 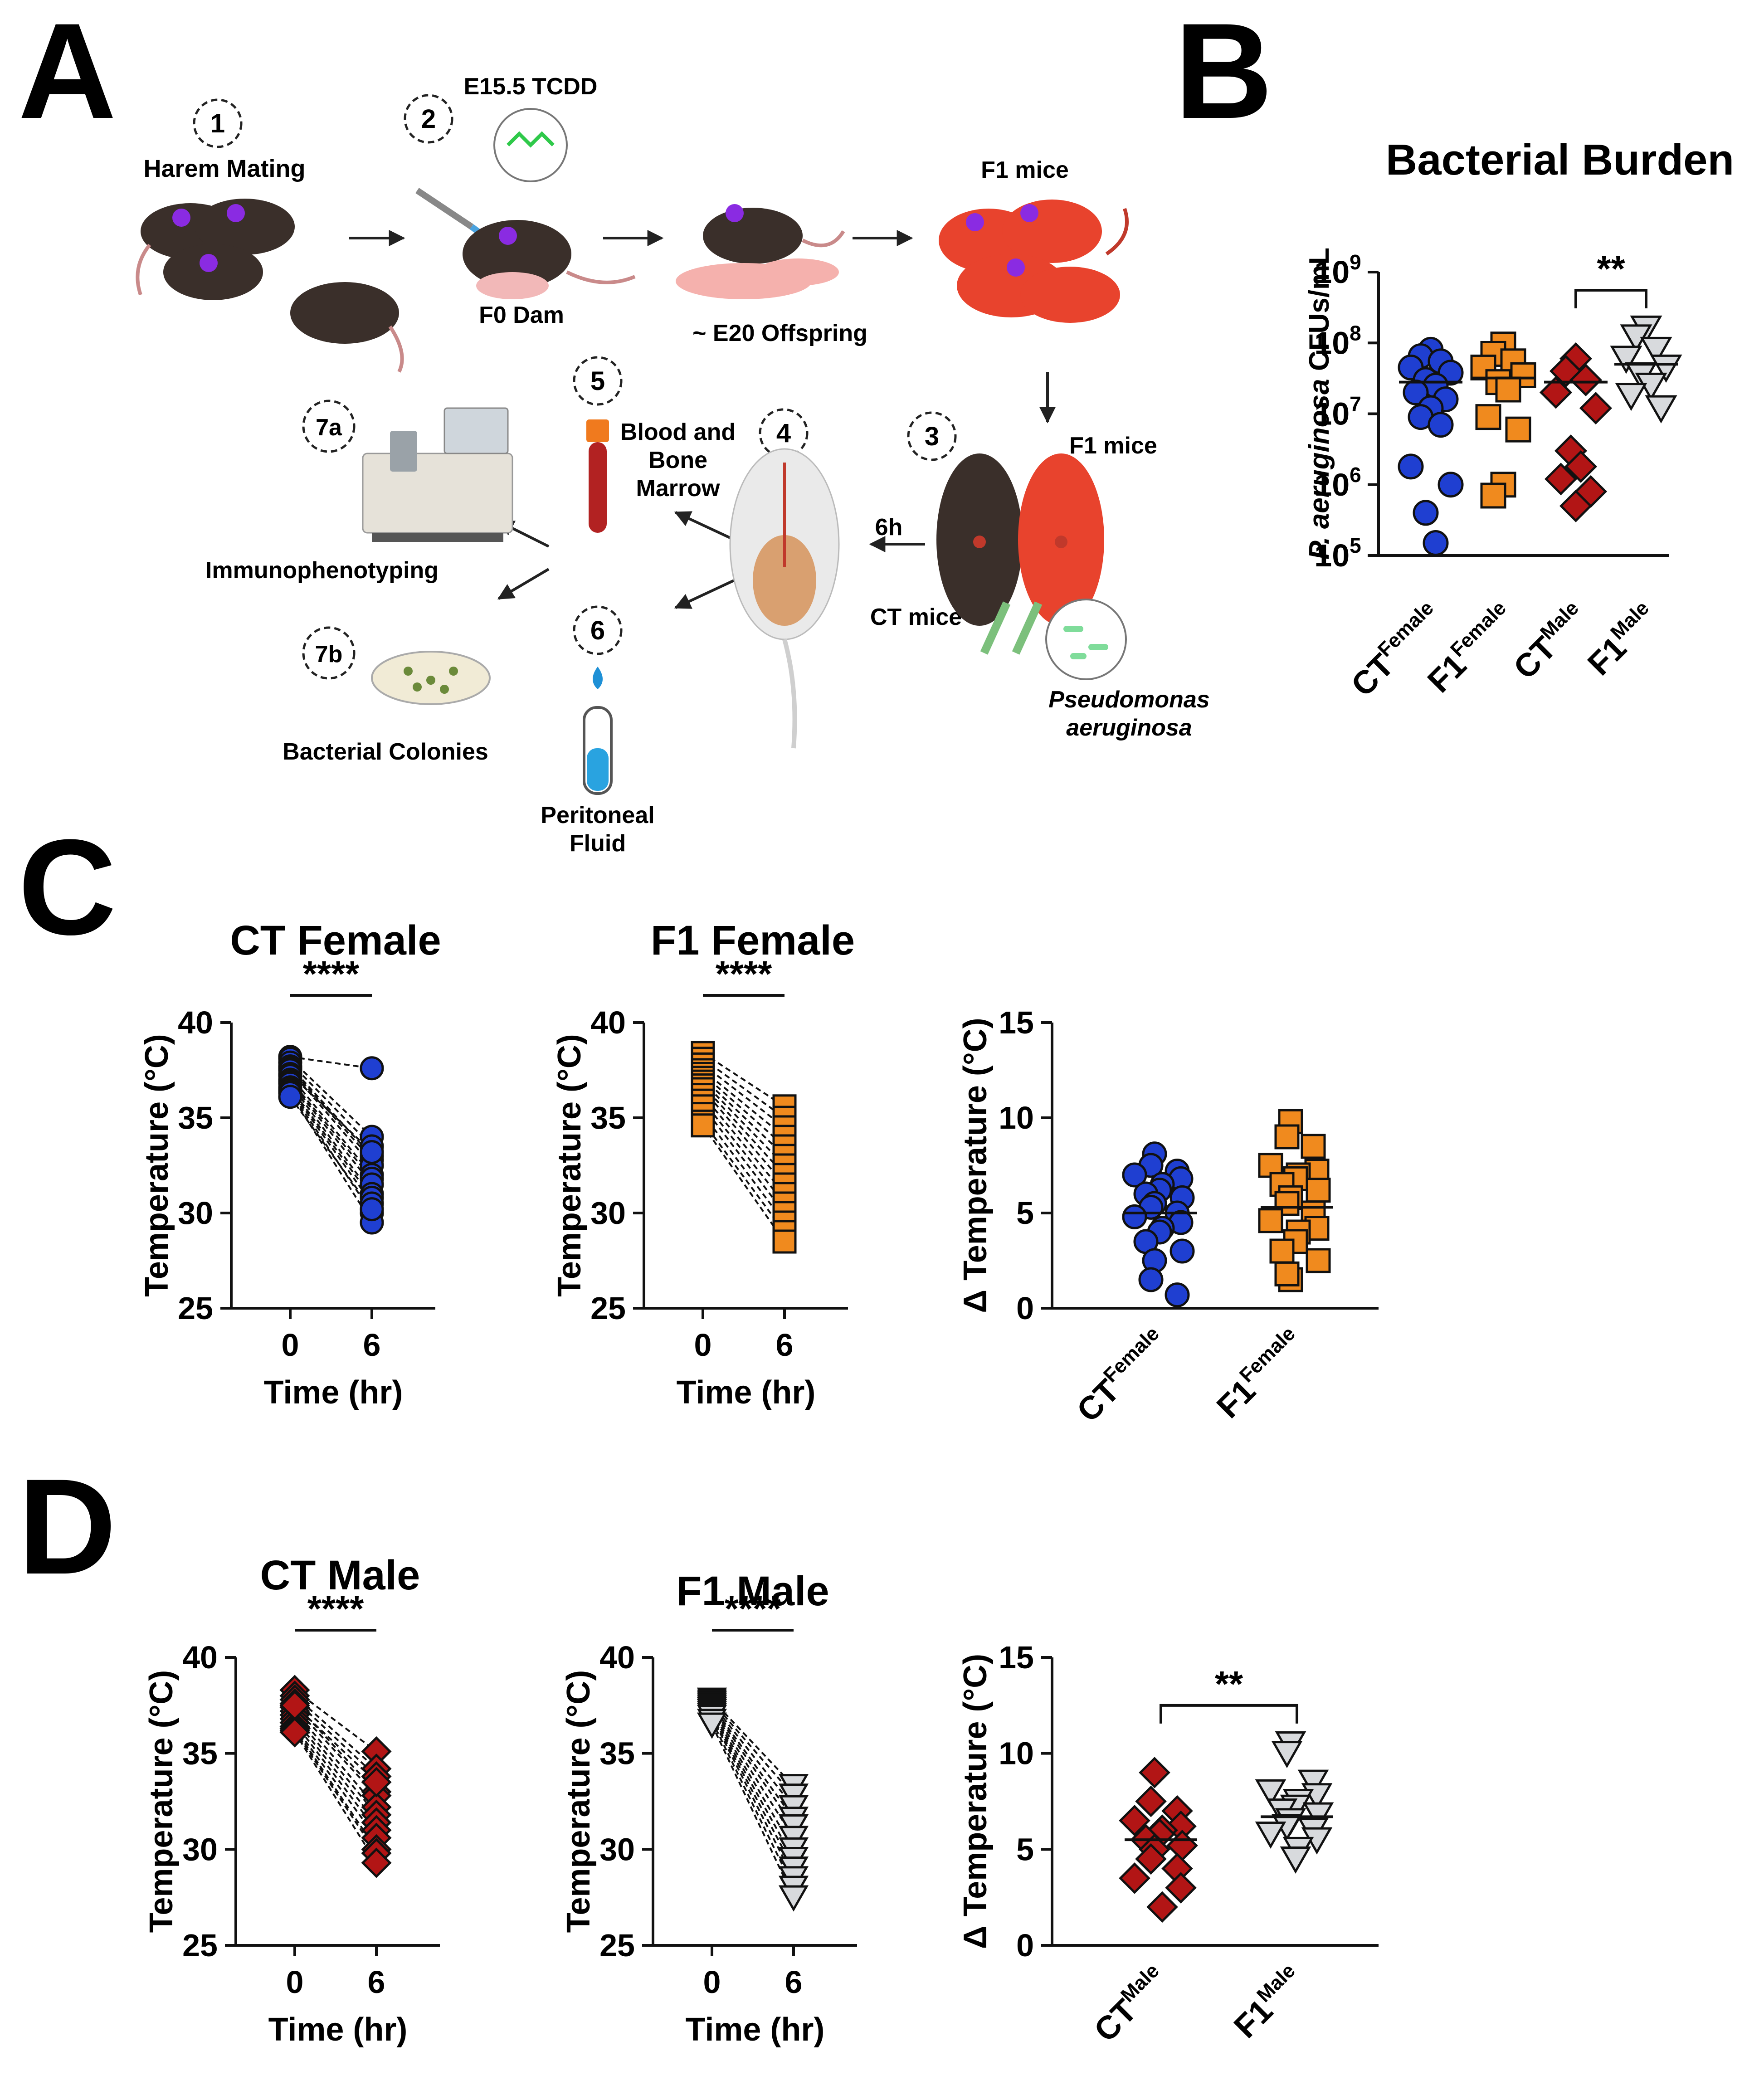 I want to click on chart-c3-y-tick-label: 5, so click(x=1025, y=1213).